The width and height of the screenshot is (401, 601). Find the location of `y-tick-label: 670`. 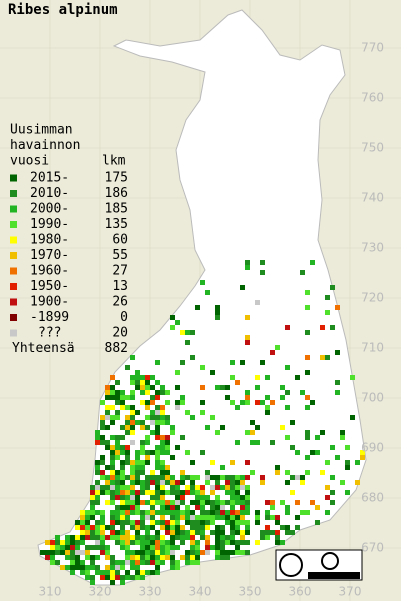

y-tick-label: 670 is located at coordinates (372, 548).